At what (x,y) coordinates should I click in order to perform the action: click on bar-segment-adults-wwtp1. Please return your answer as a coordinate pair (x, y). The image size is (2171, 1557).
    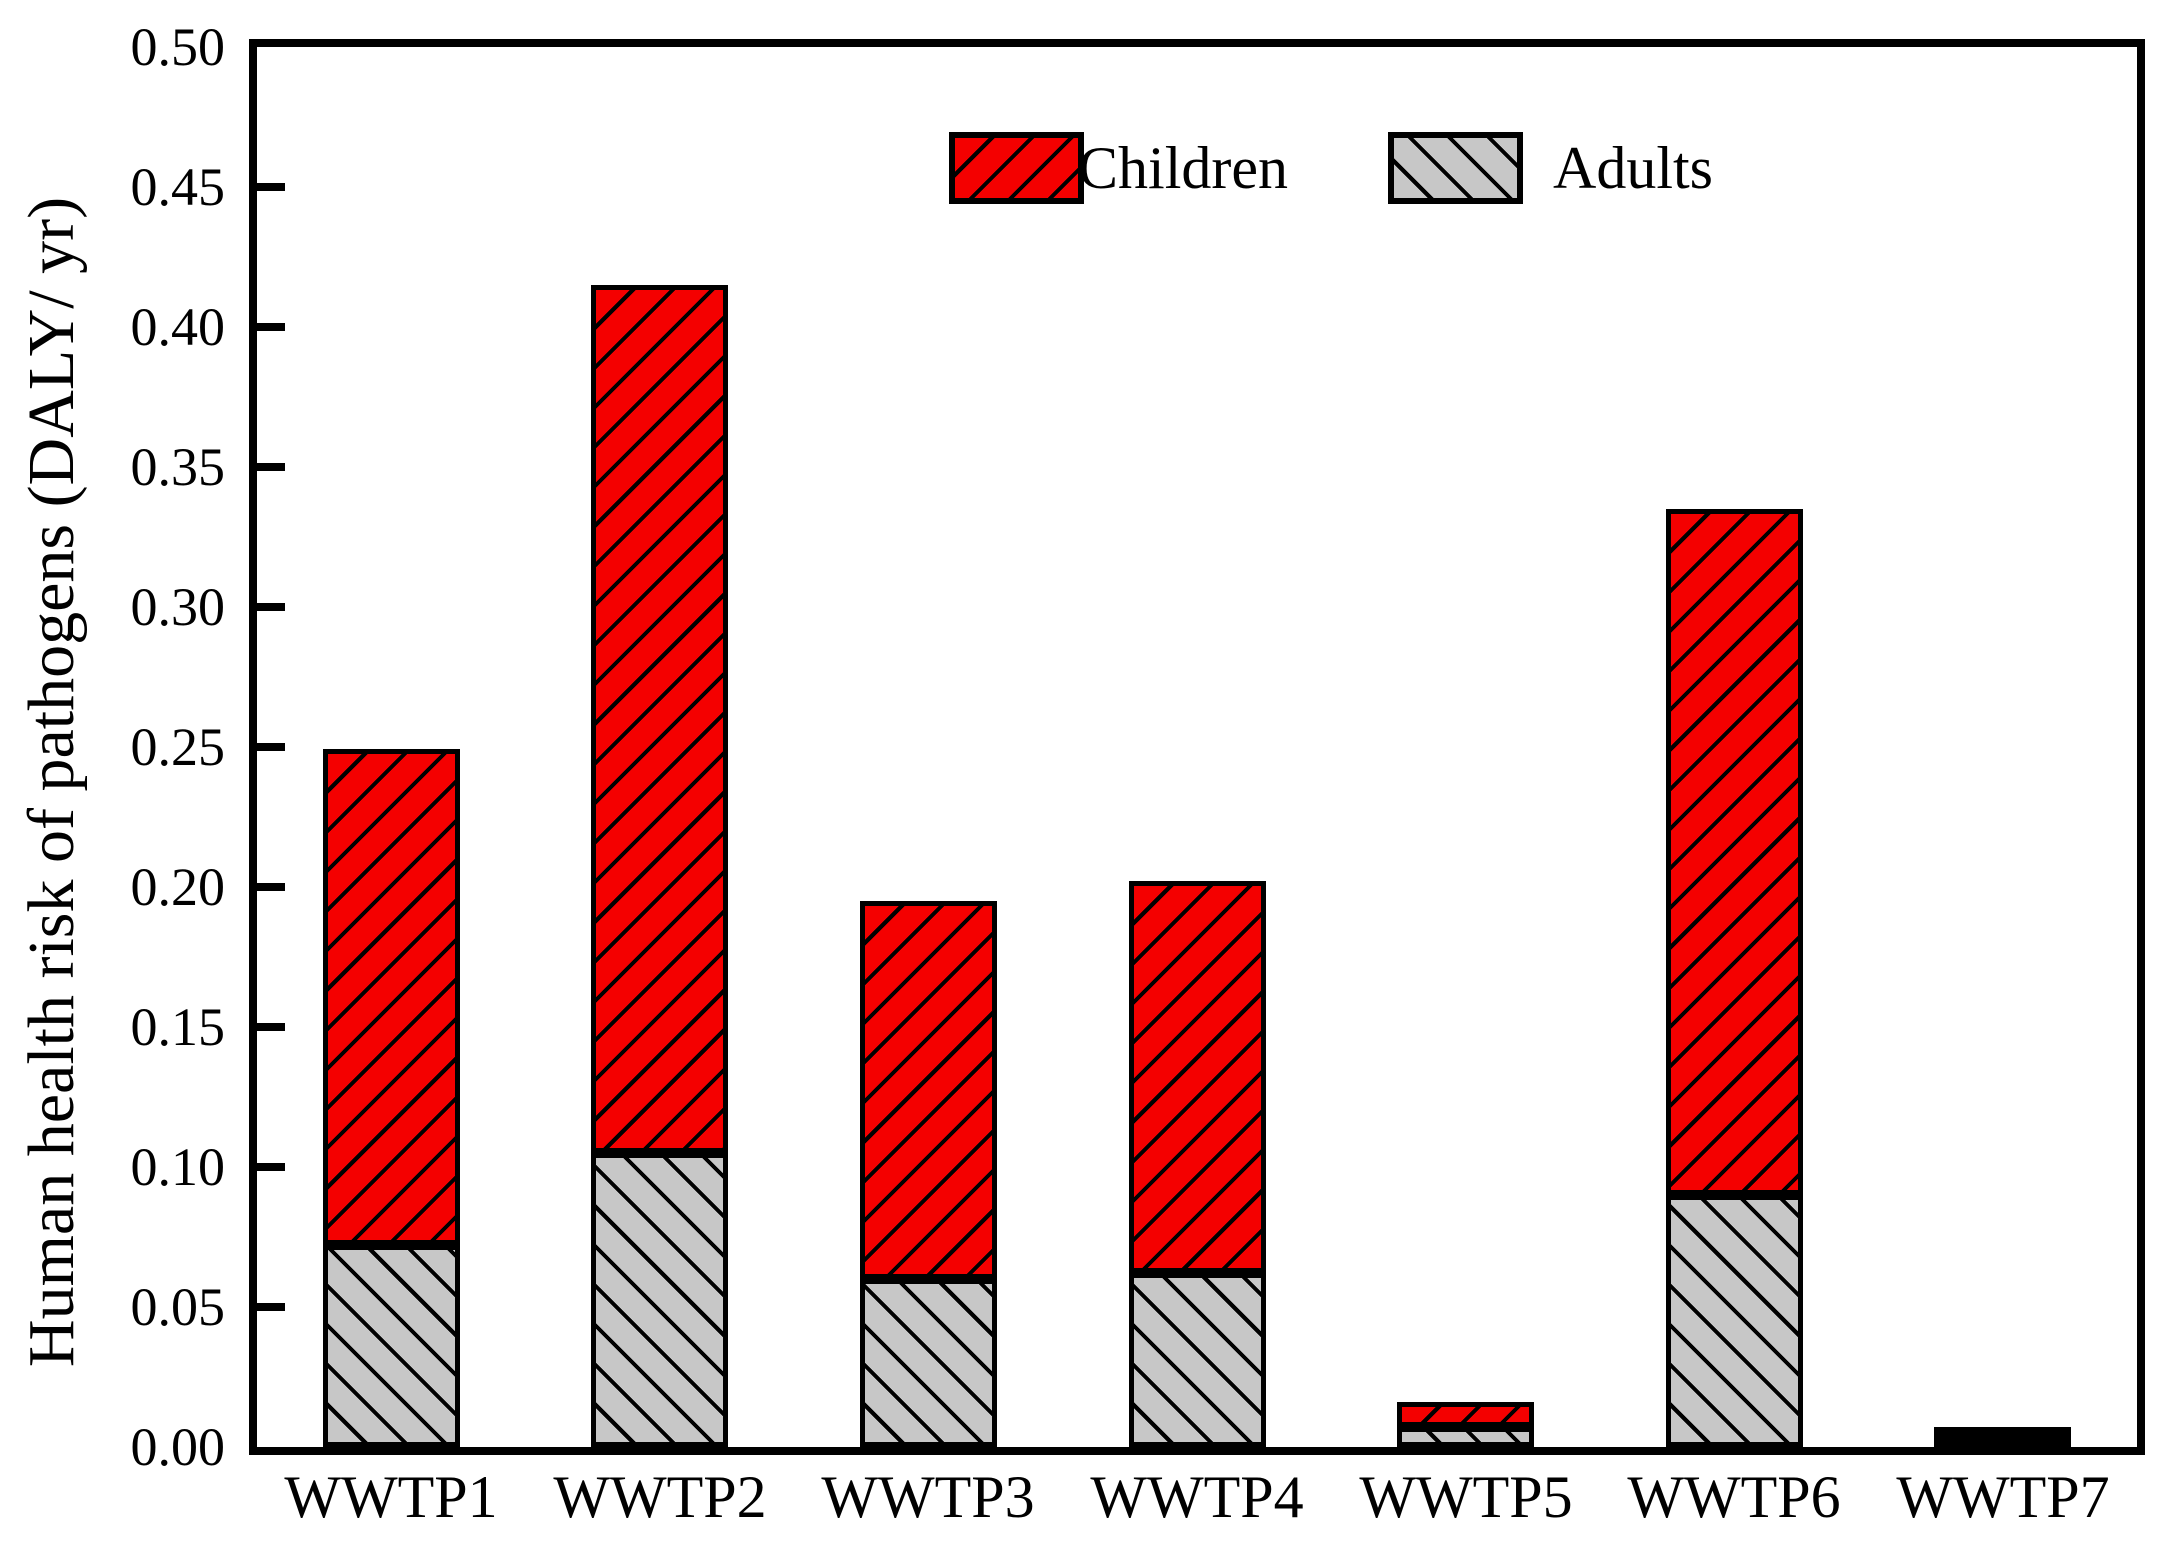
    Looking at the image, I should click on (391, 1346).